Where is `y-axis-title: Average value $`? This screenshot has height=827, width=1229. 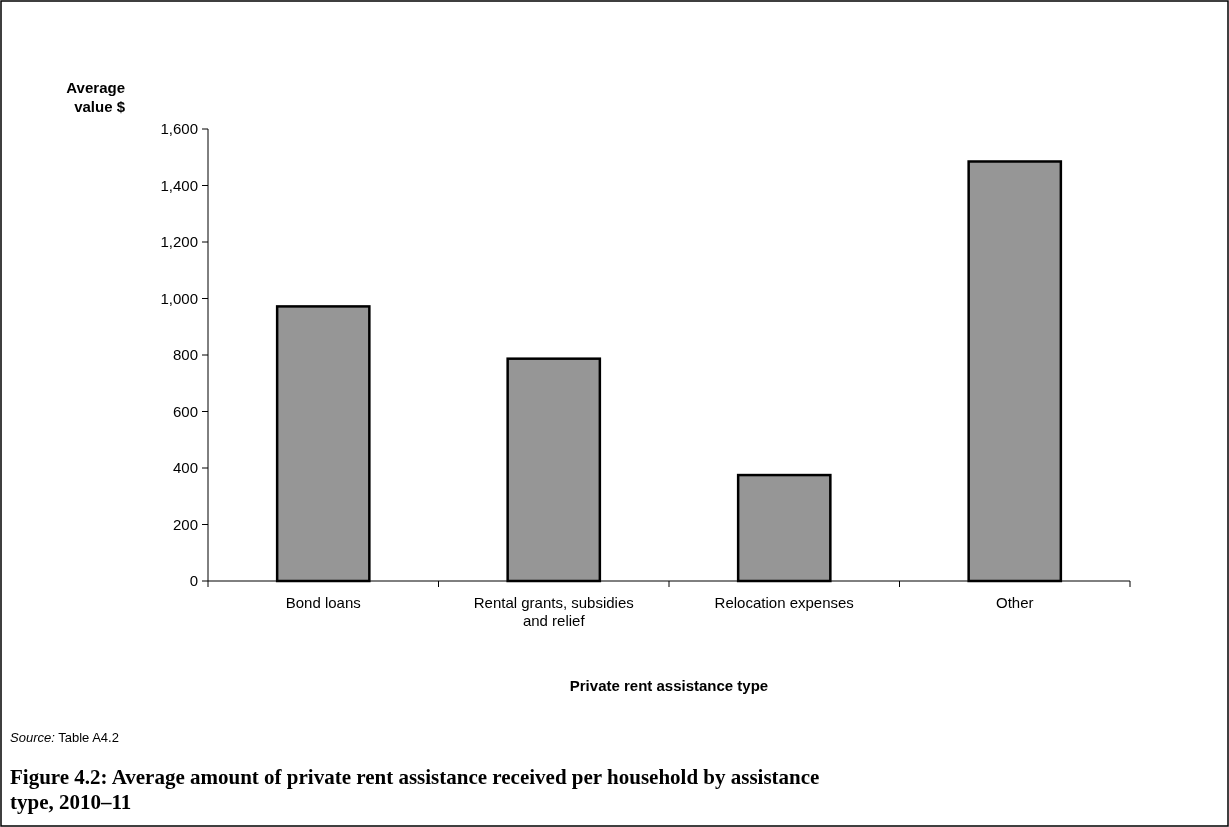 y-axis-title: Average value $ is located at coordinates (96, 97).